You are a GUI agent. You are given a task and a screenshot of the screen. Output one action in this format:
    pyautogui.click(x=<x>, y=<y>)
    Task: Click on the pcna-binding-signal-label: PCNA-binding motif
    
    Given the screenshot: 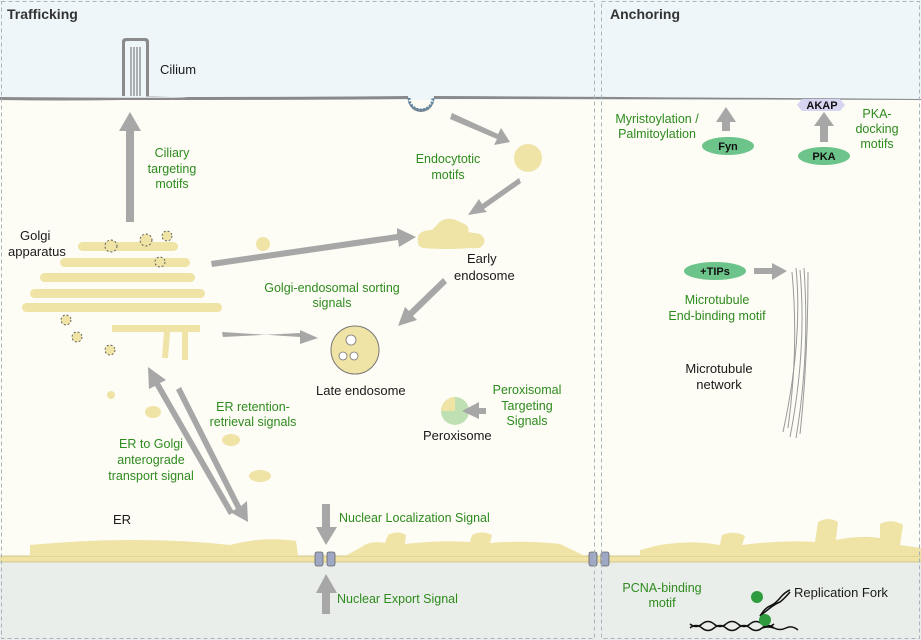 What is the action you would take?
    pyautogui.click(x=661, y=595)
    